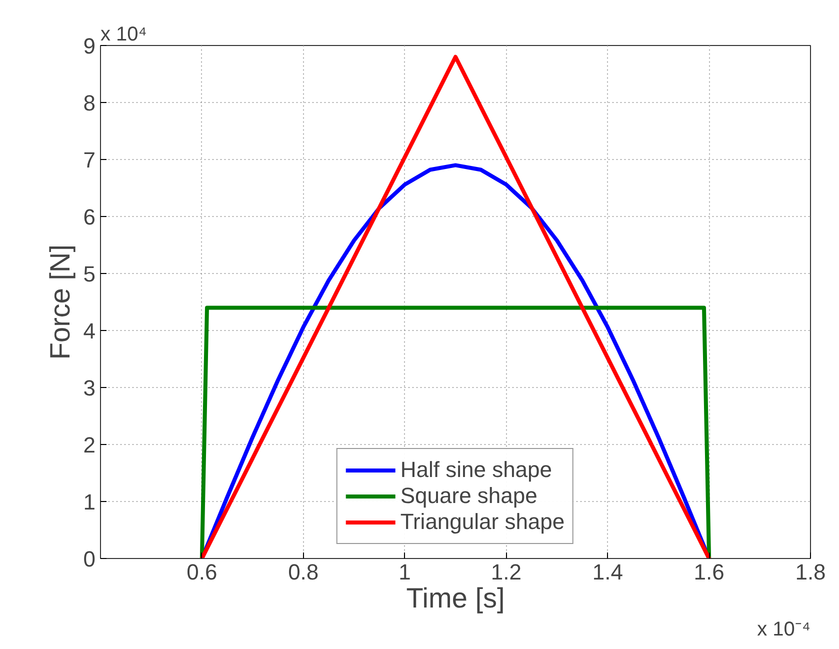 Image resolution: width=839 pixels, height=649 pixels. What do you see at coordinates (469, 496) in the screenshot?
I see `legend-label: Square shape` at bounding box center [469, 496].